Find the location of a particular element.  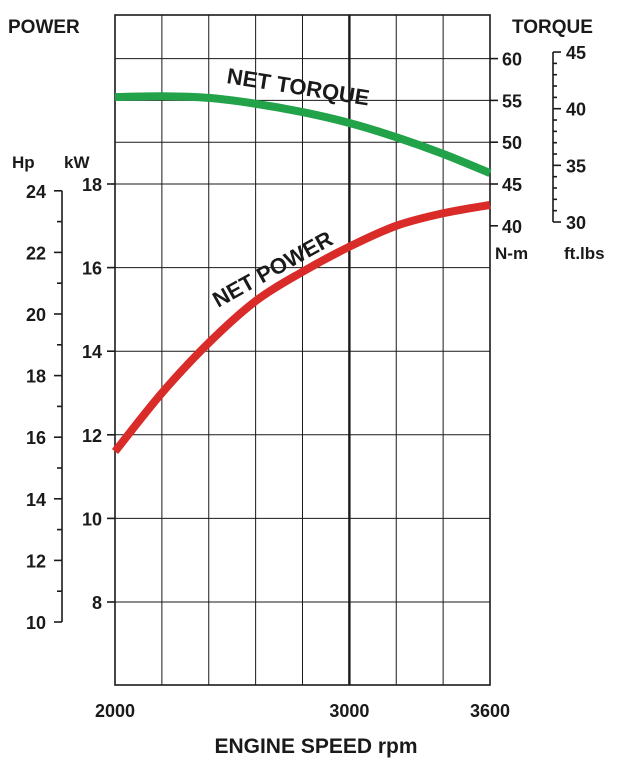

kw-tick-label: 10 is located at coordinates (92, 519).